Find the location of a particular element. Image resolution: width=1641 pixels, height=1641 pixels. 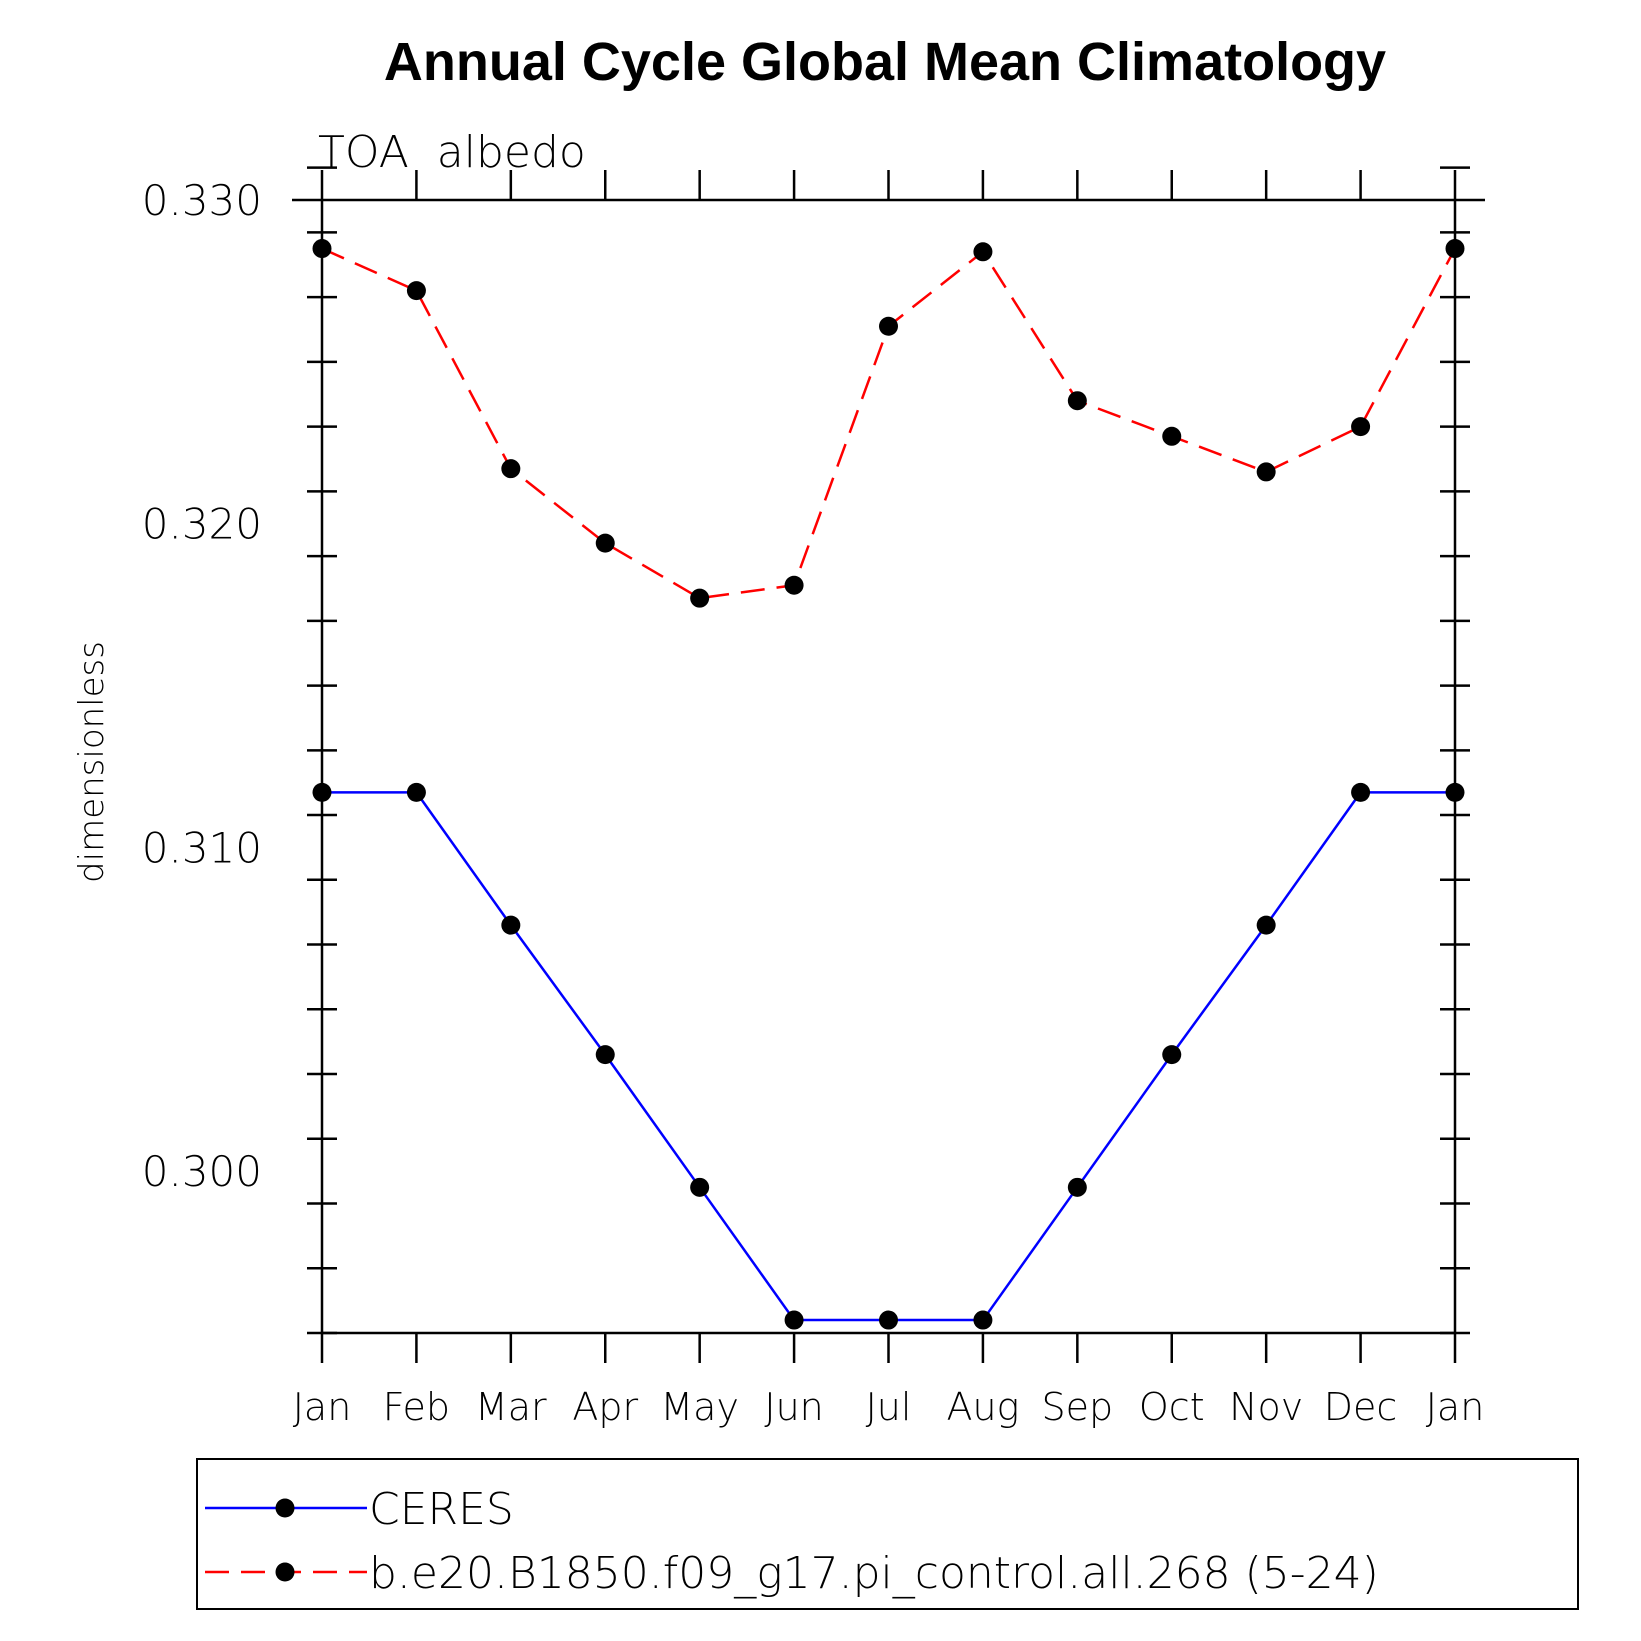

legend-entry: CERES is located at coordinates (359, 1509).